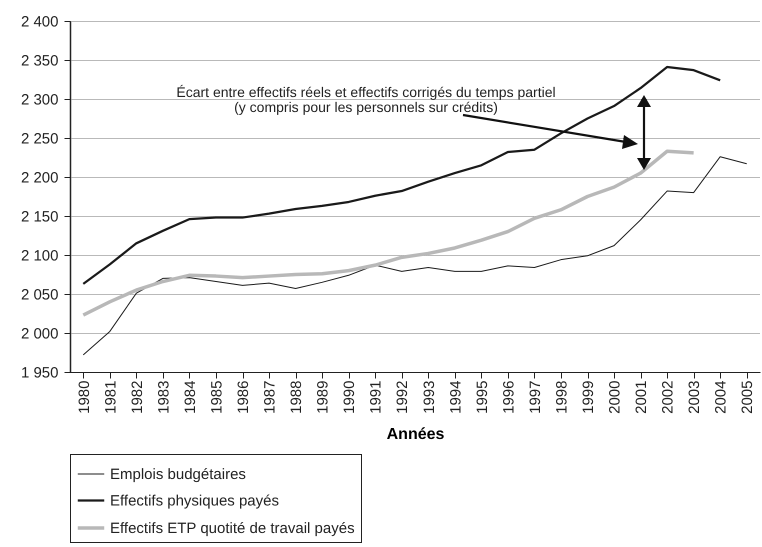  Describe the element at coordinates (668, 397) in the screenshot. I see `x-tick-label: 2002` at that location.